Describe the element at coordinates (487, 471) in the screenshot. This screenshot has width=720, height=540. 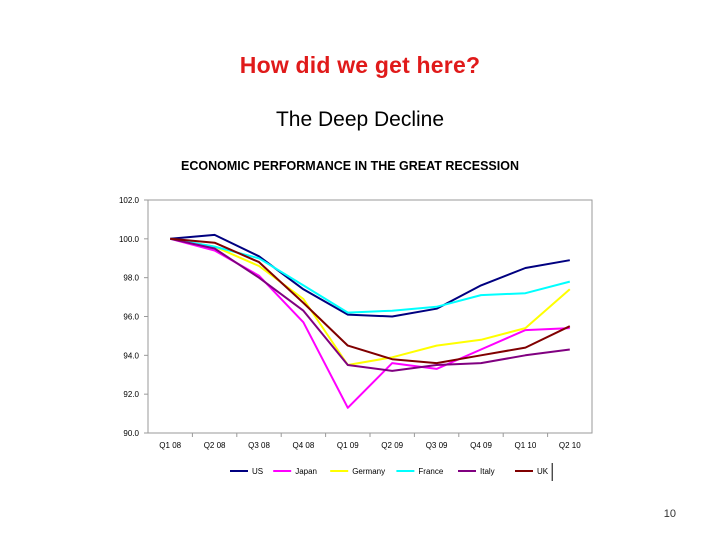
I see `legend-label-italy: Italy` at that location.